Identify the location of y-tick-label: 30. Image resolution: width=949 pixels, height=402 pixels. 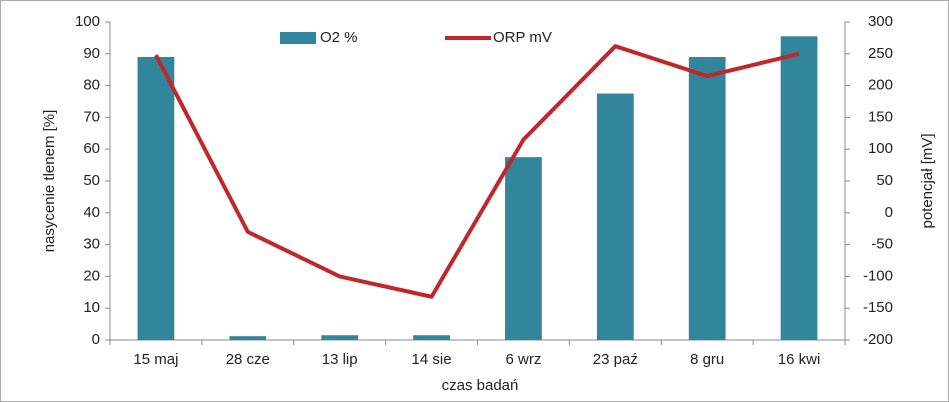
(91, 244).